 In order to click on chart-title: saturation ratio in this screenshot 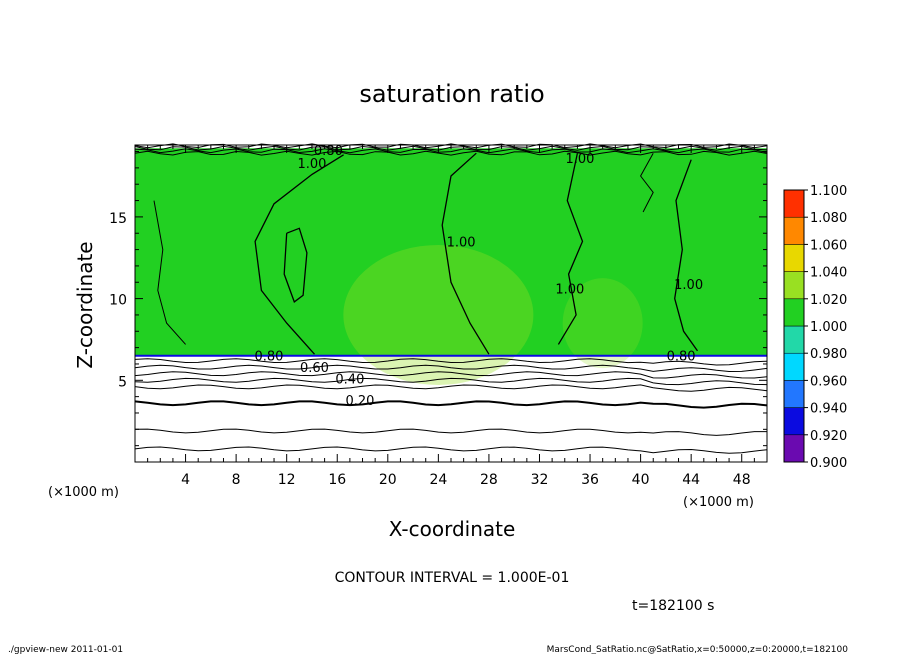, I will do `click(451, 94)`.